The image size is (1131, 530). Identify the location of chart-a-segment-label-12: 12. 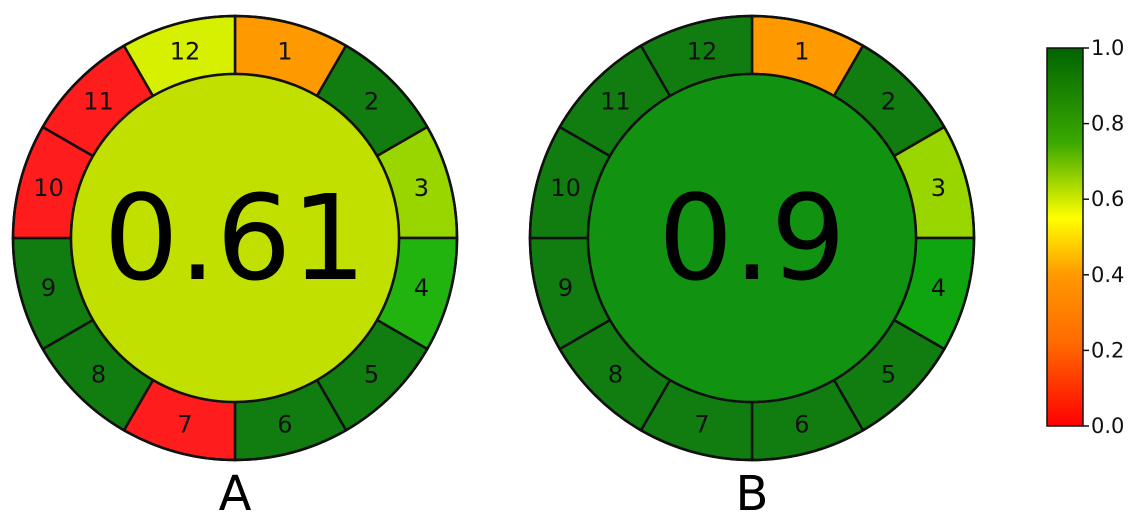
(185, 52).